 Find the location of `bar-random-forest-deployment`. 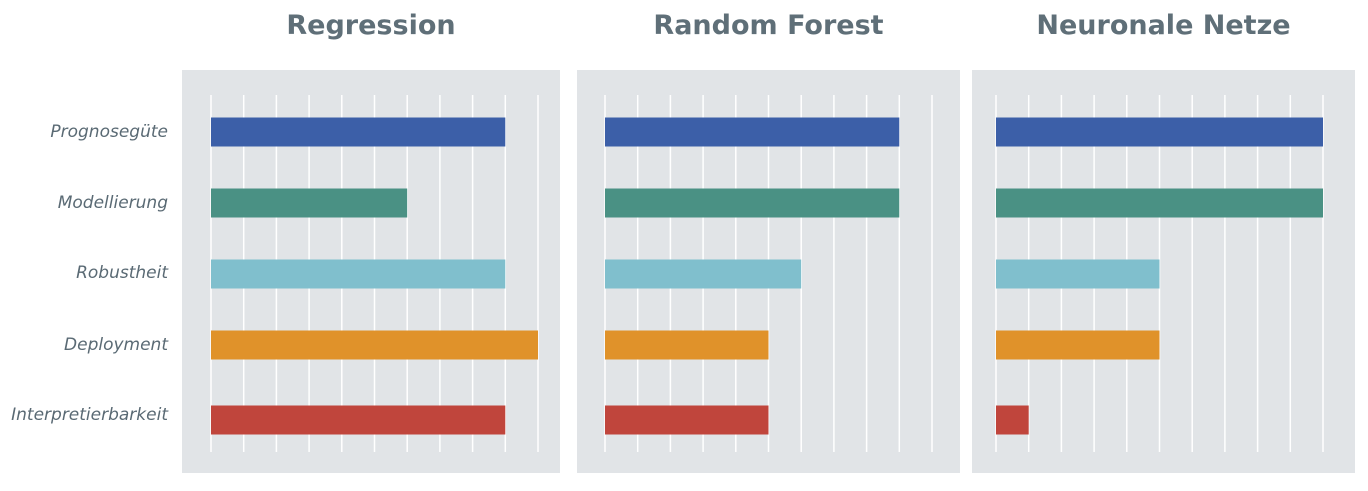

bar-random-forest-deployment is located at coordinates (687, 345).